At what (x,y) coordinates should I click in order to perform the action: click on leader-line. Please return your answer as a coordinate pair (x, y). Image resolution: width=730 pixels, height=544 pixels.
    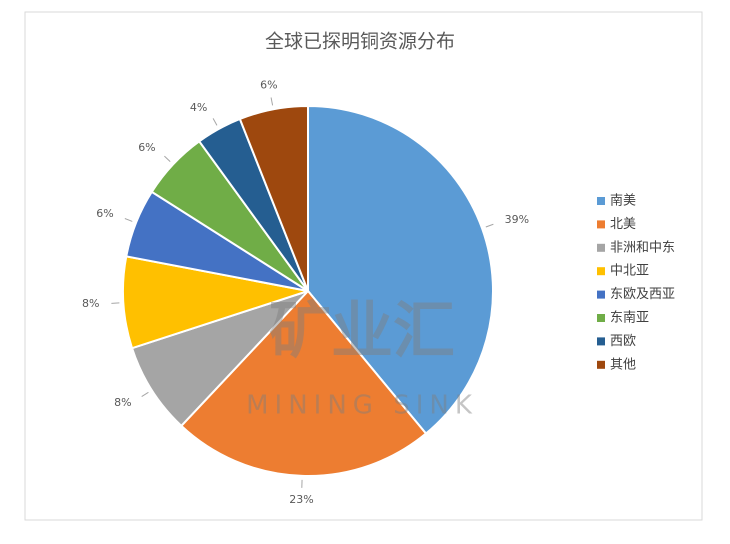
    Looking at the image, I should click on (115, 303).